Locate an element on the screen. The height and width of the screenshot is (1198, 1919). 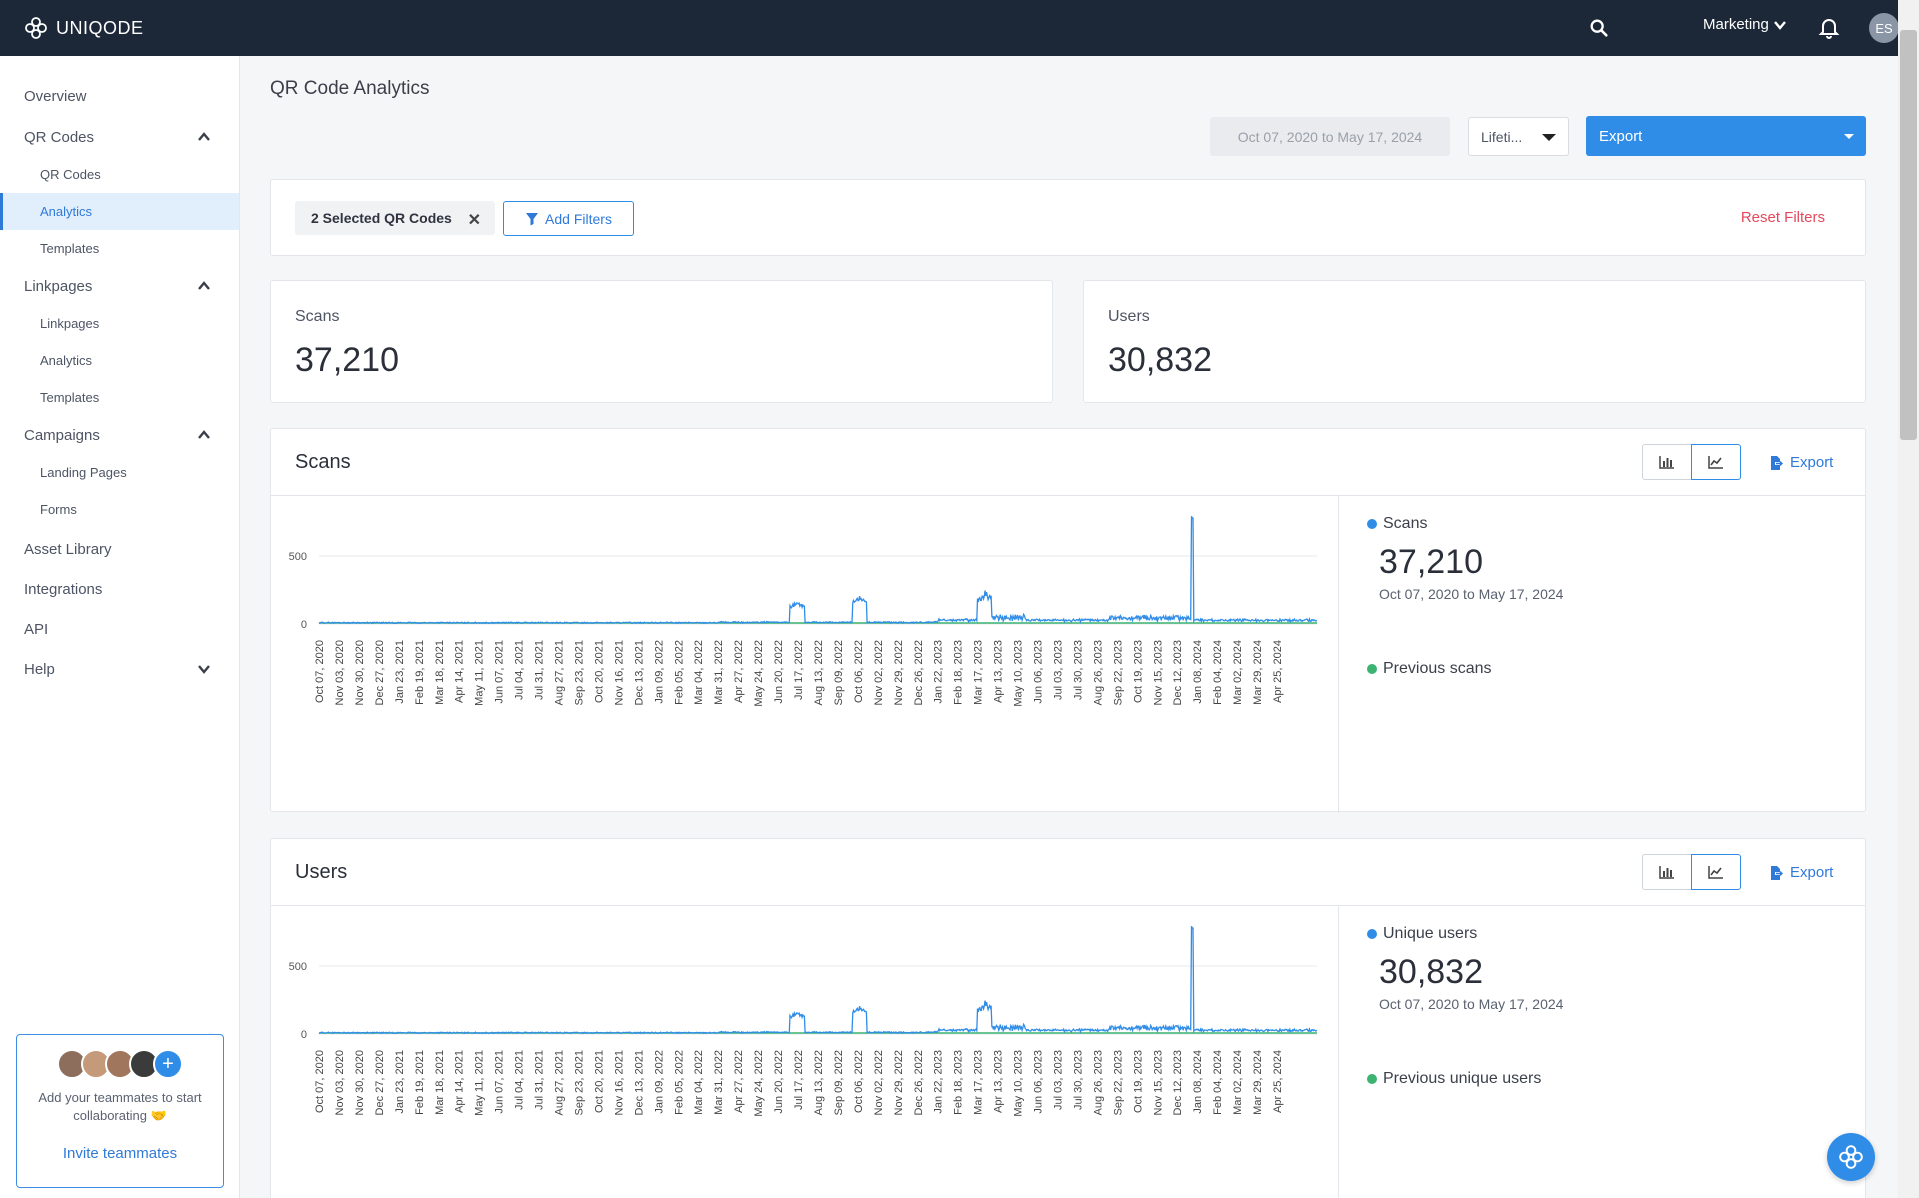
sidebar-subitem-qr-templates: Templates is located at coordinates (119, 248).